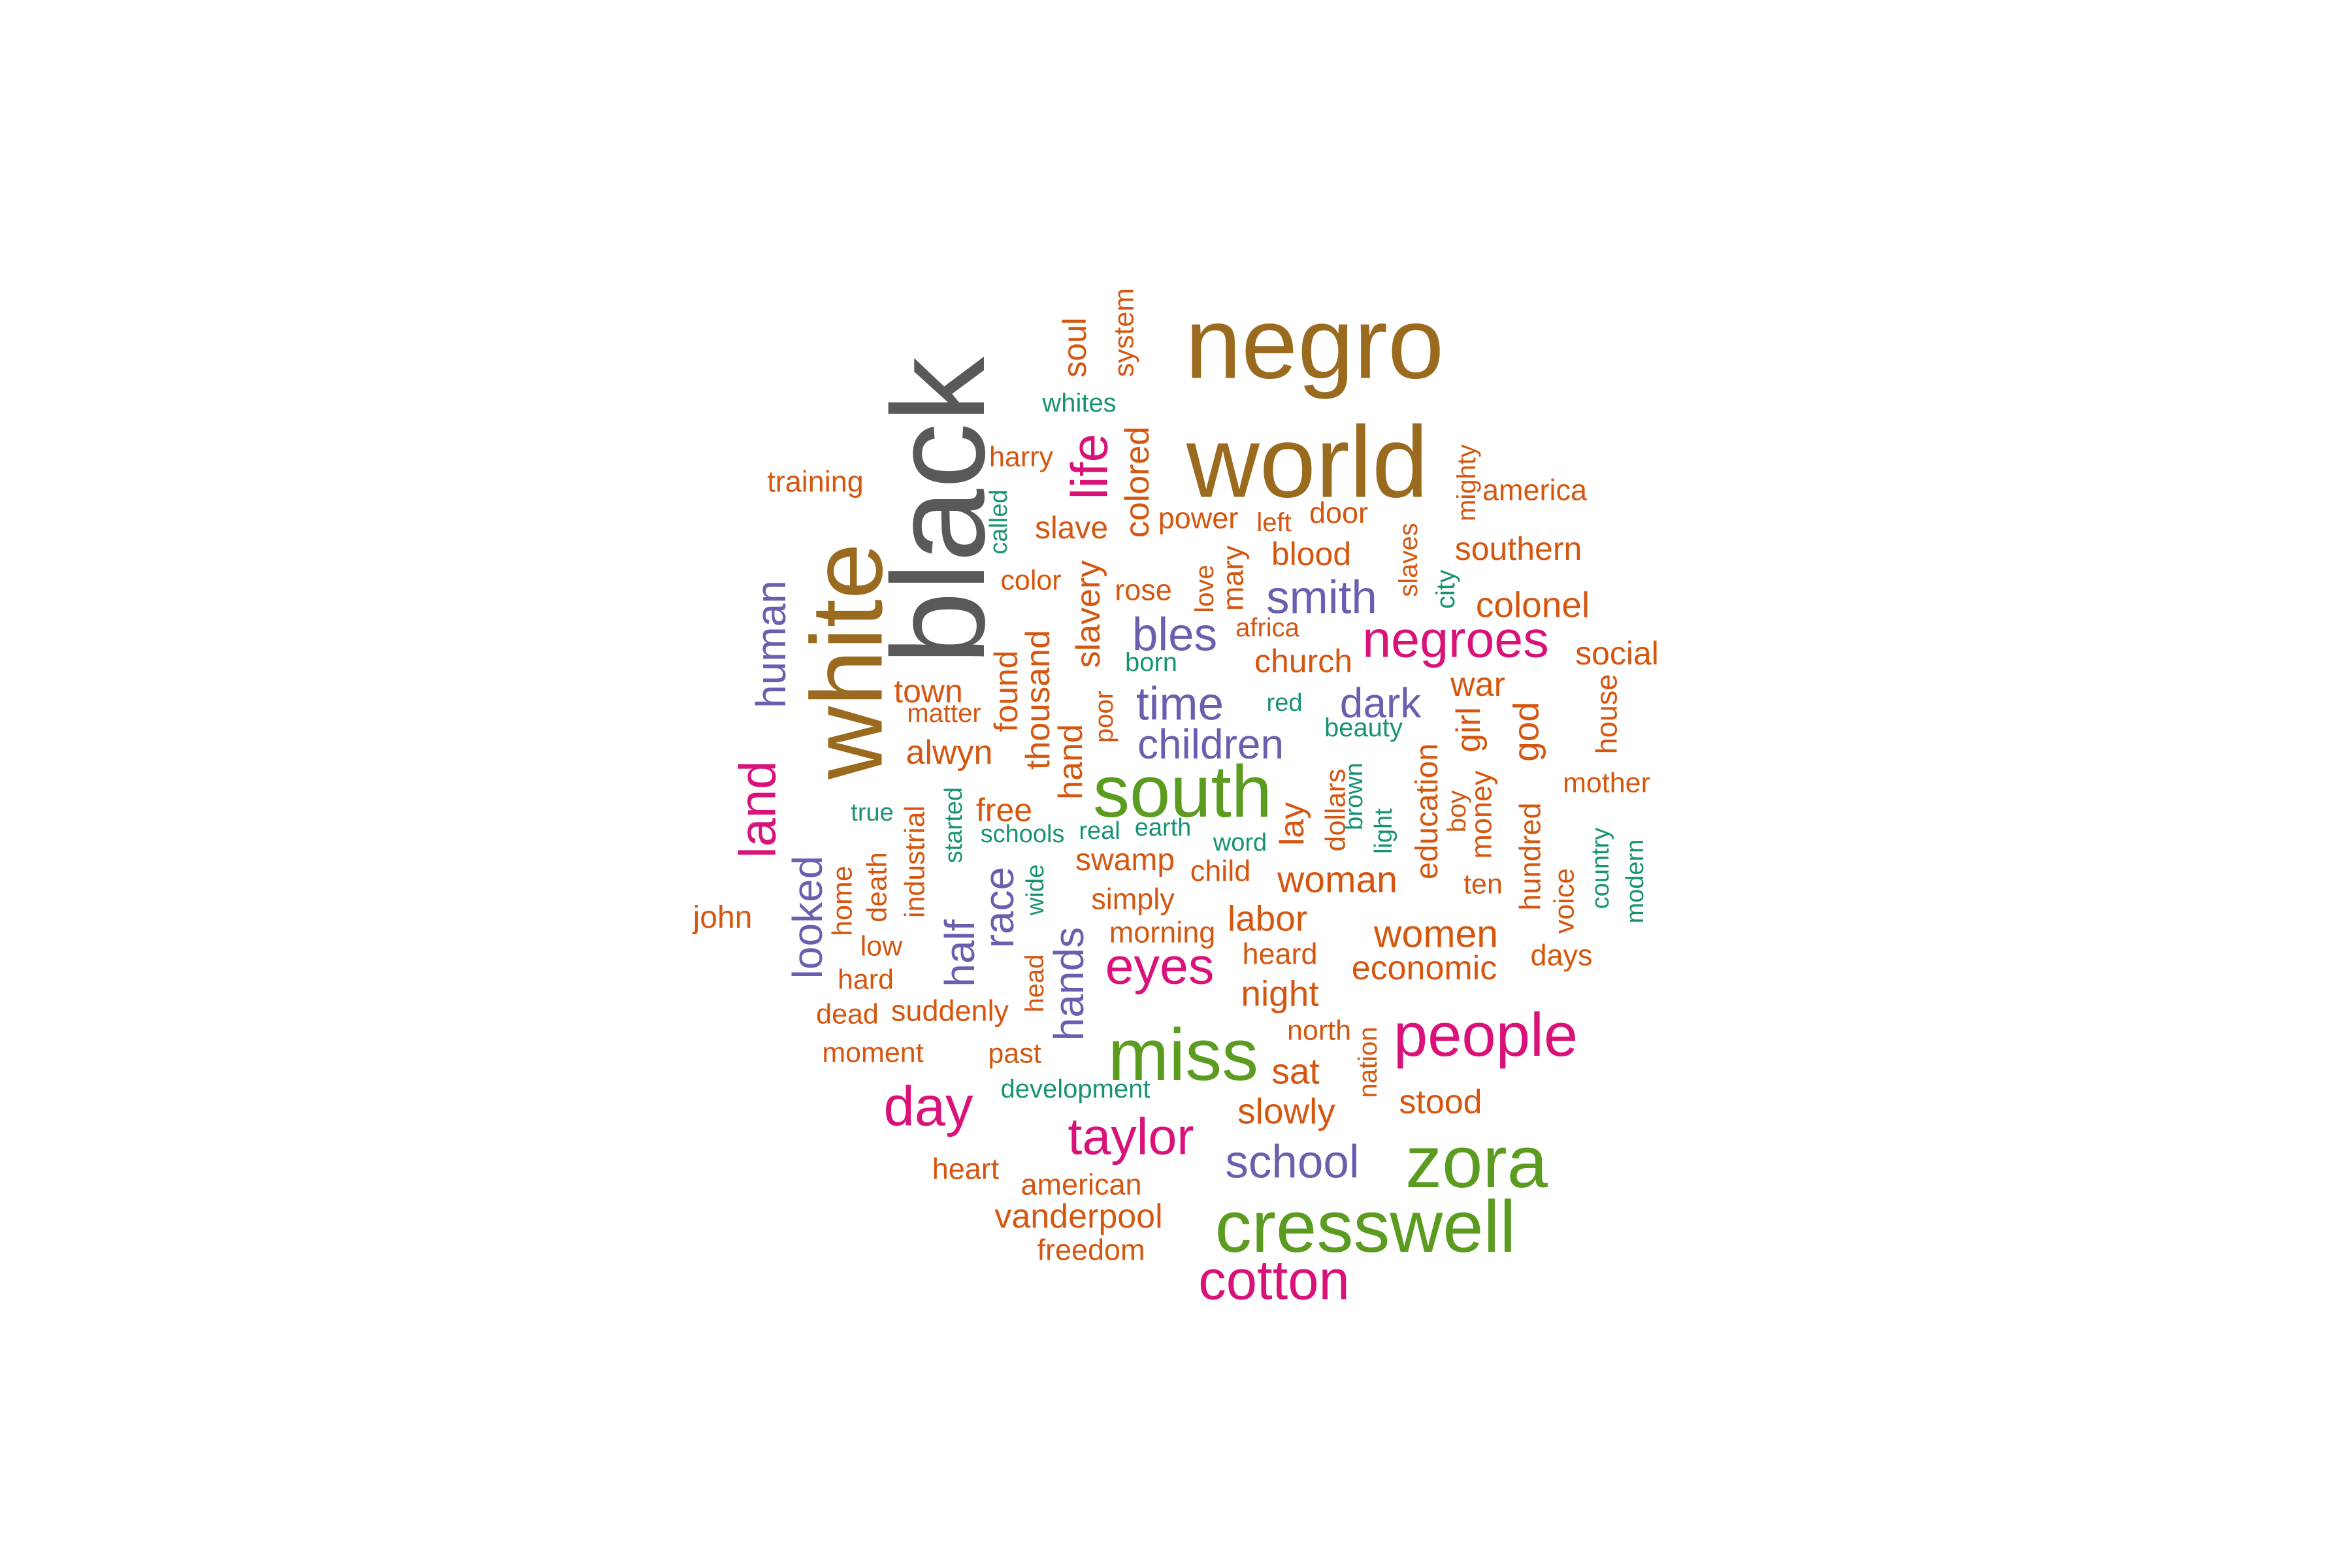 Image resolution: width=2352 pixels, height=1568 pixels. Describe the element at coordinates (1635, 881) in the screenshot. I see `word-modern: modern` at that location.